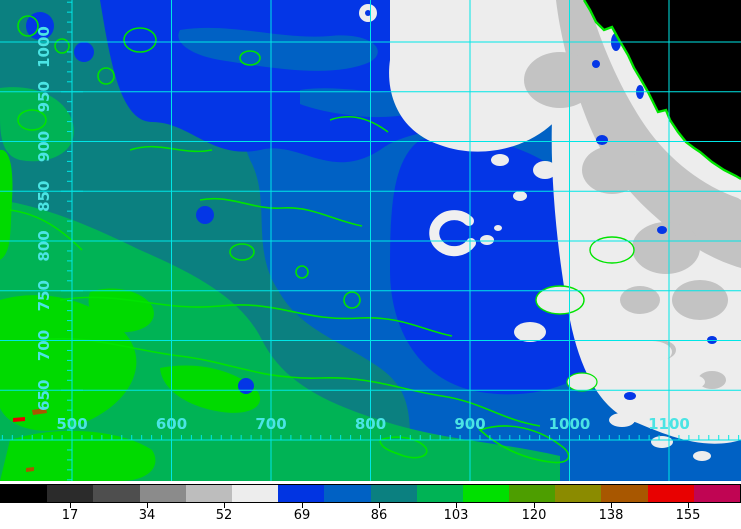 The height and width of the screenshot is (529, 741). I want to click on y-axis-label: 950, so click(44, 96).